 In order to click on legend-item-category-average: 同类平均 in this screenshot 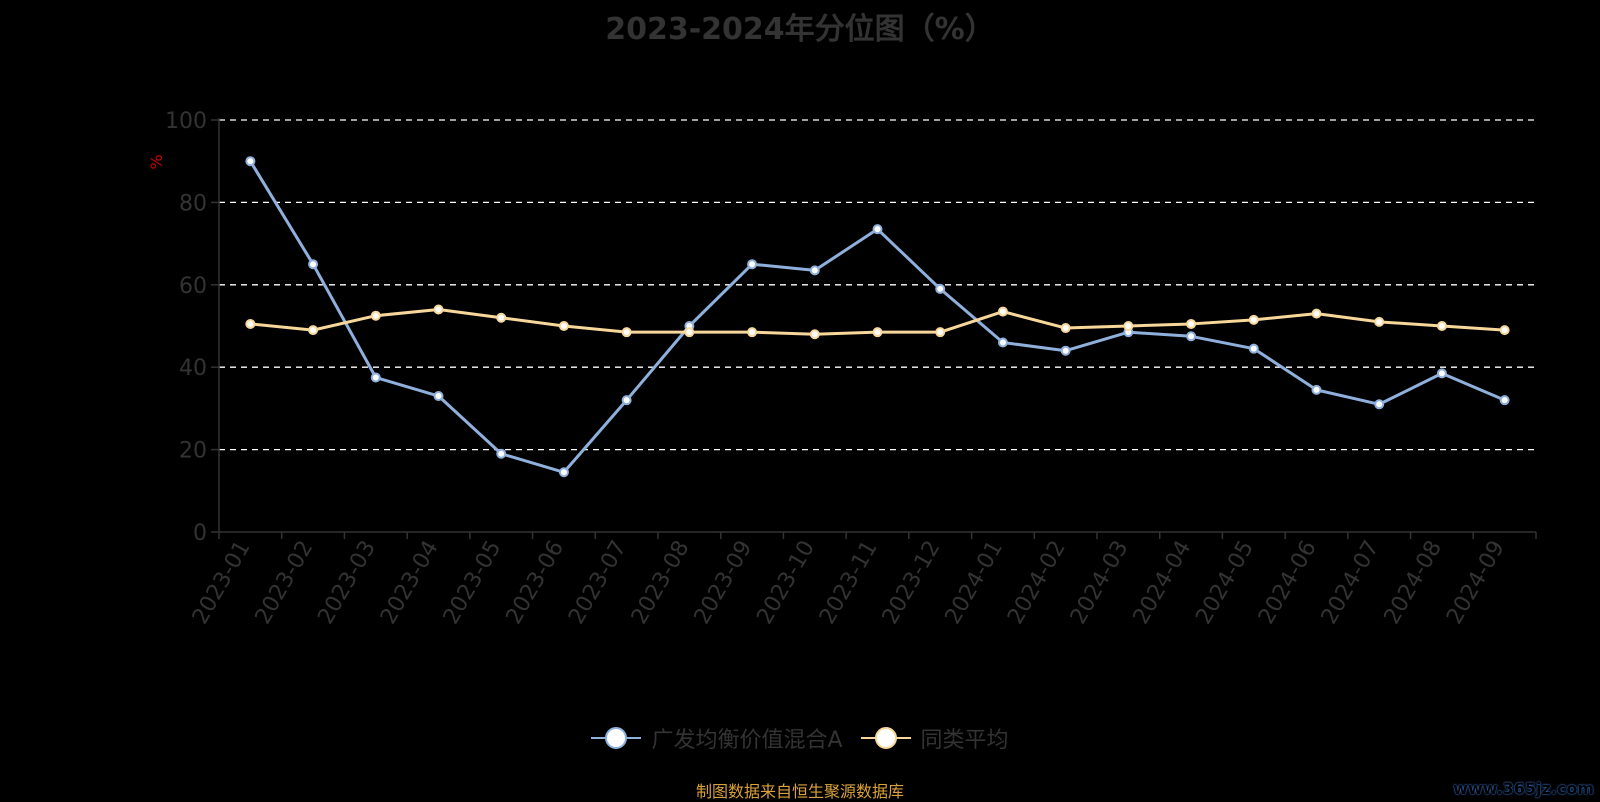, I will do `click(934, 738)`.